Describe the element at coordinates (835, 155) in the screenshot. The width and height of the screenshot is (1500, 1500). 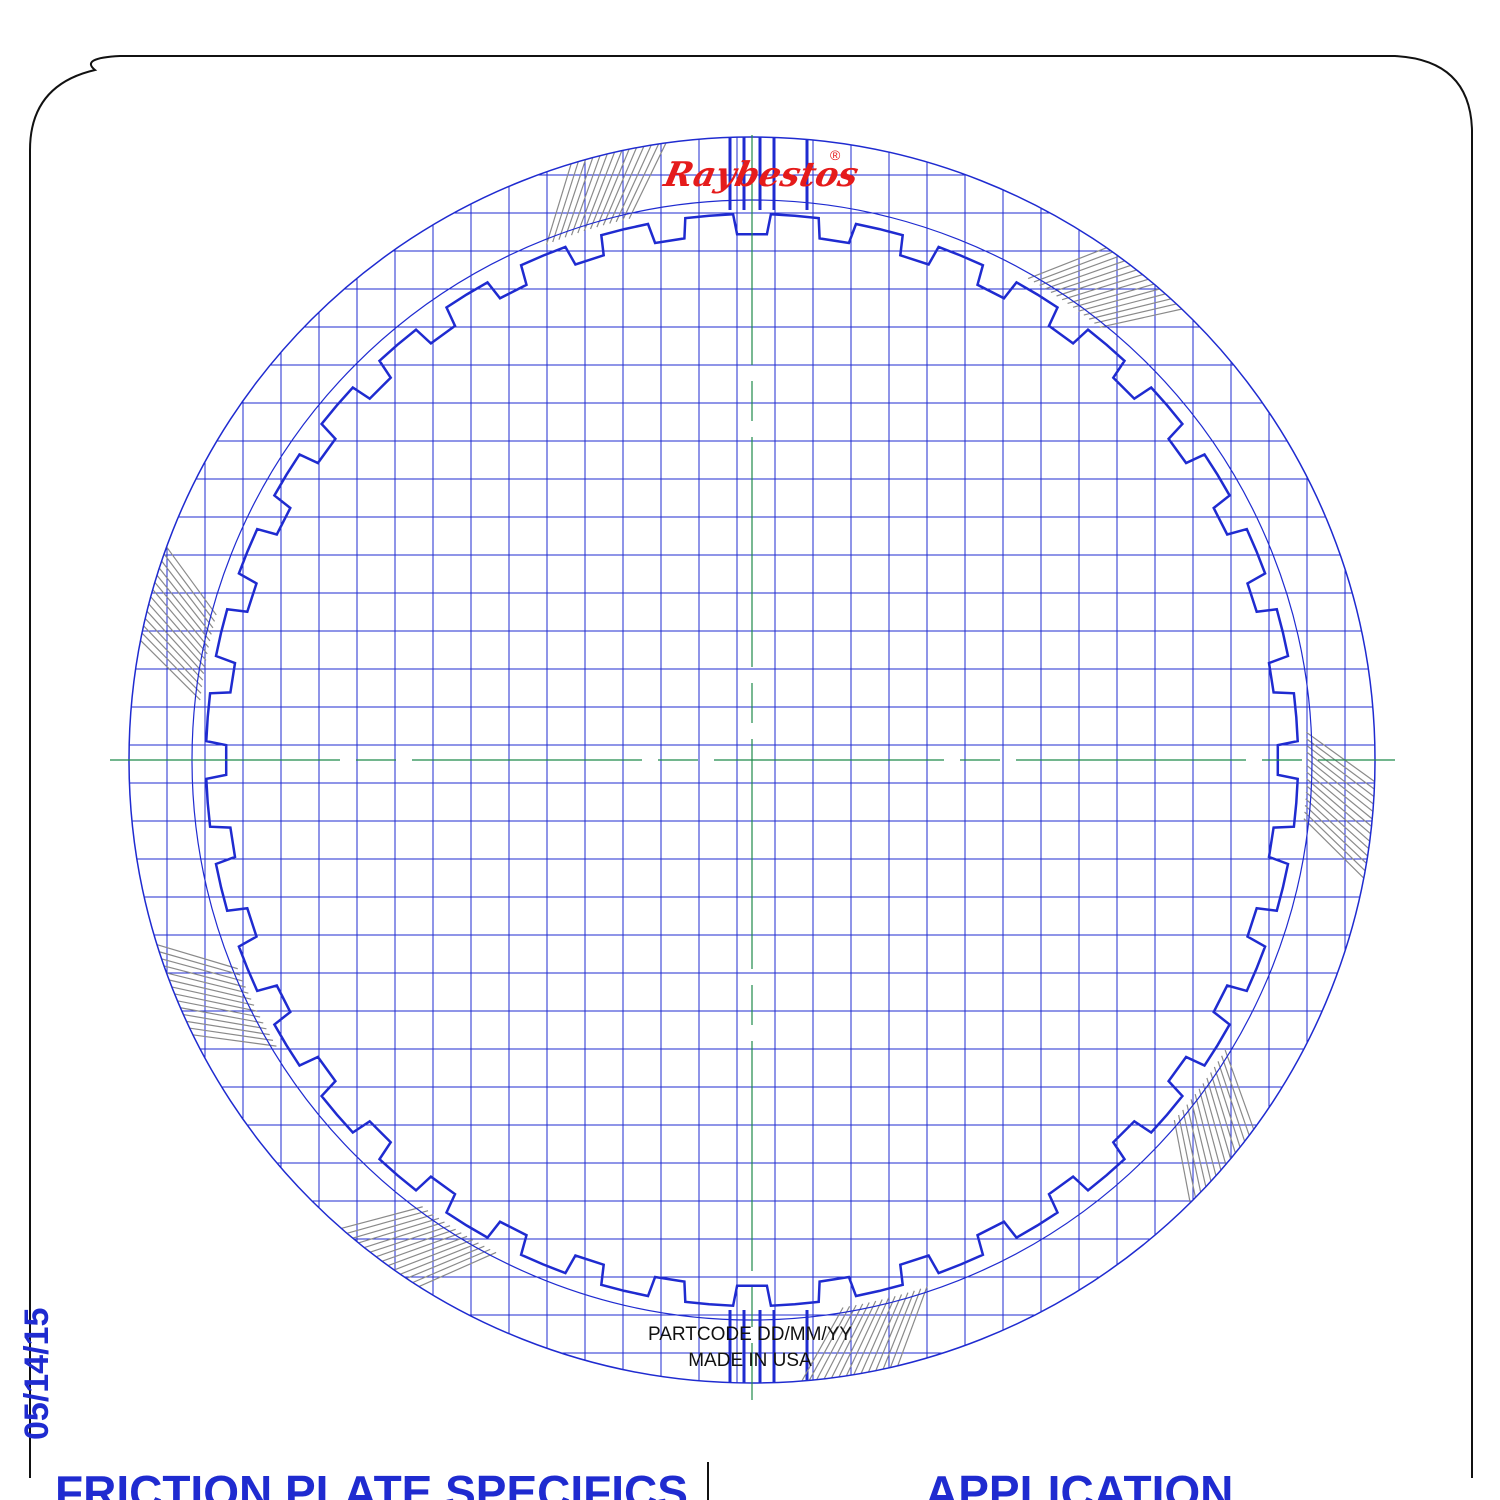
I see `registered-mark: ®` at that location.